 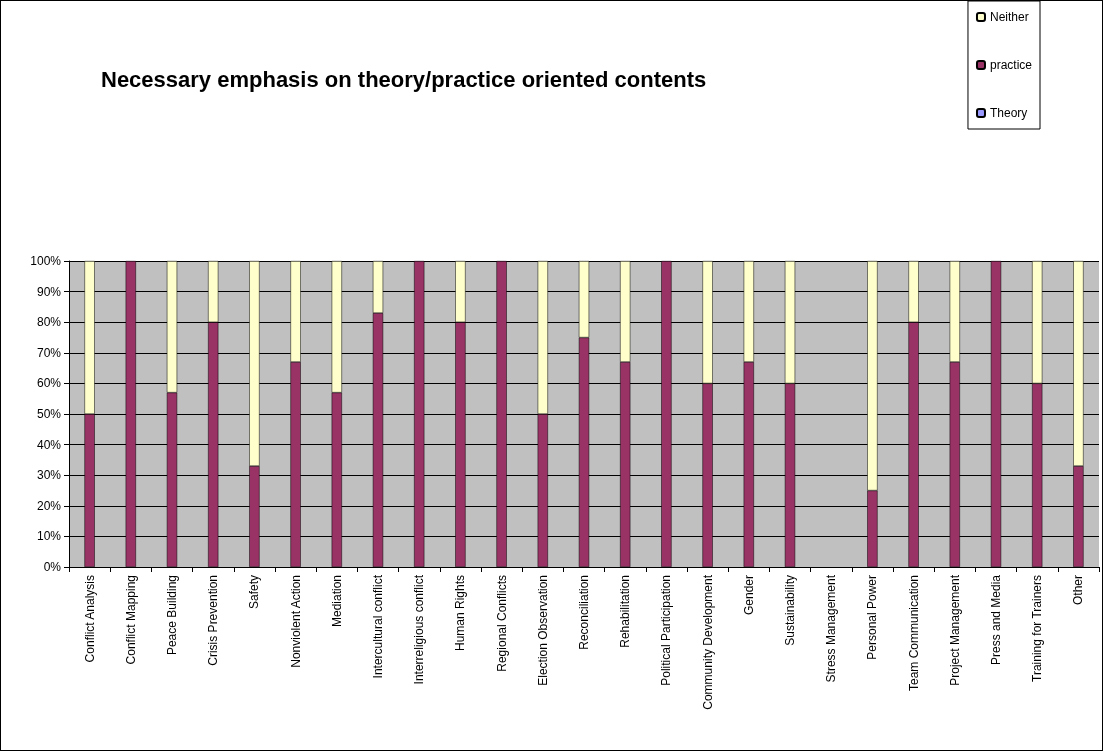 What do you see at coordinates (172, 615) in the screenshot?
I see `x-tick-label: Peace Building` at bounding box center [172, 615].